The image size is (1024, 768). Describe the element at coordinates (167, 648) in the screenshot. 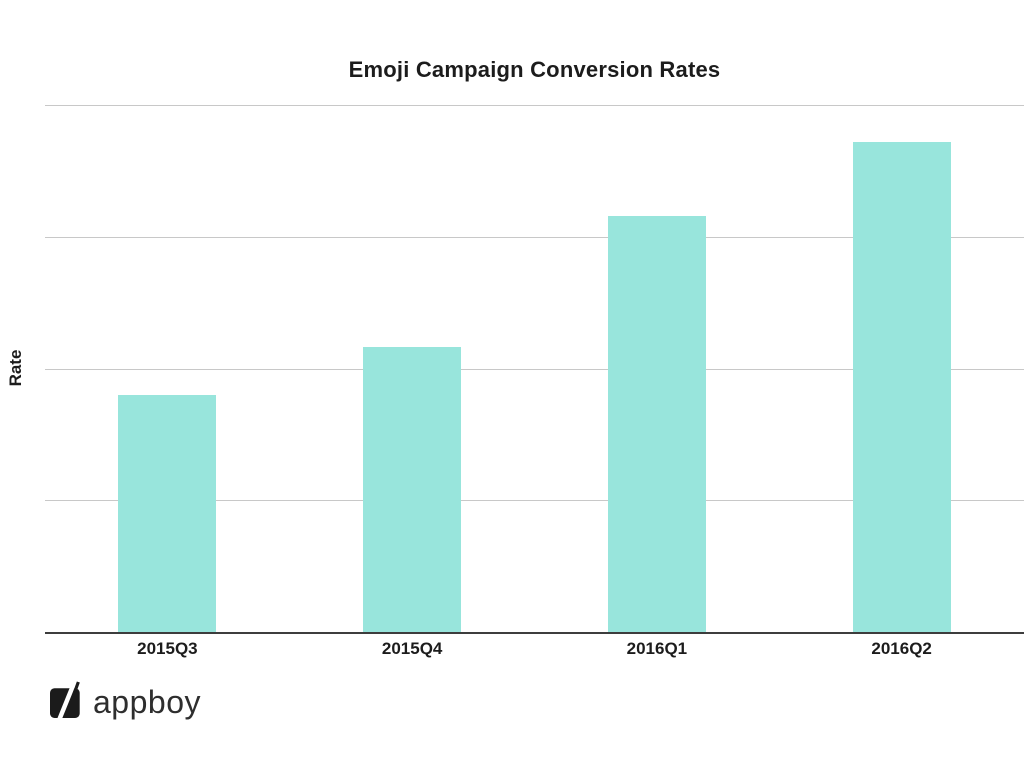

I see `x-tick-label: 2015Q3` at that location.